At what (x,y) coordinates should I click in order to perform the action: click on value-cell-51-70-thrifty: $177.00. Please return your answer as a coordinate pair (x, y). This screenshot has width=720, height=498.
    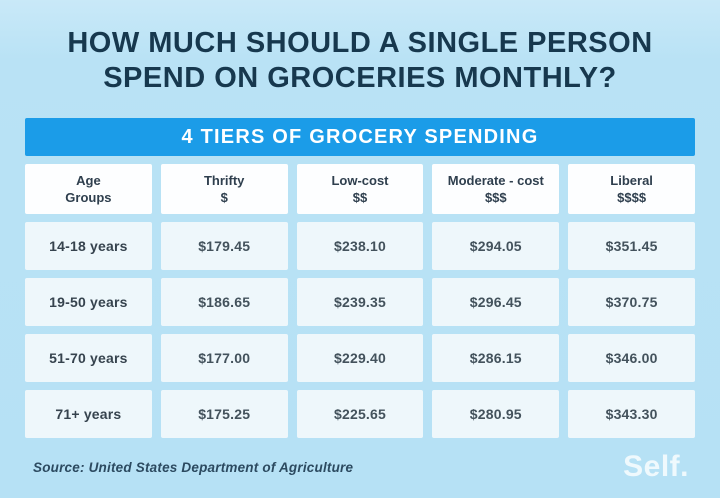
    Looking at the image, I should click on (224, 358).